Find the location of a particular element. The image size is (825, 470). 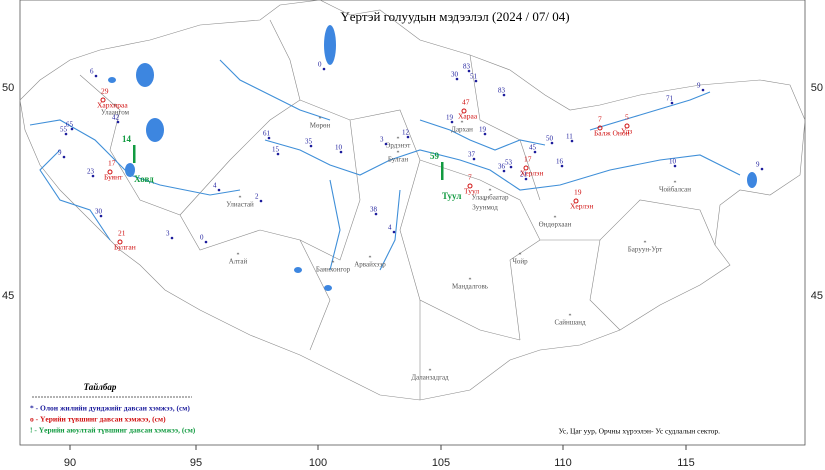

station-value: 50 is located at coordinates (550, 139).